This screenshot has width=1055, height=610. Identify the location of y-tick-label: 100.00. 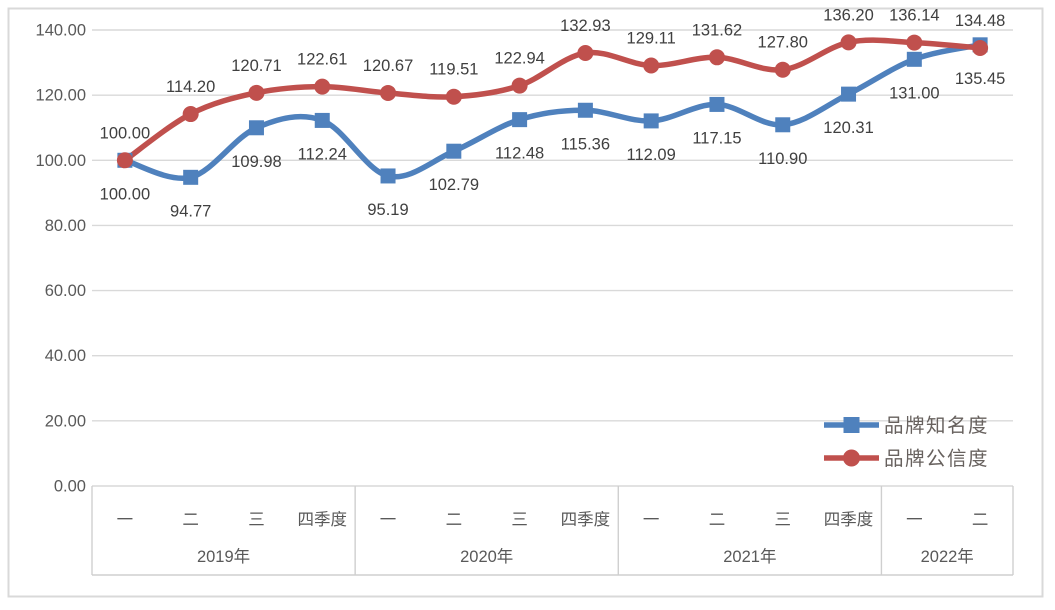
(61, 161).